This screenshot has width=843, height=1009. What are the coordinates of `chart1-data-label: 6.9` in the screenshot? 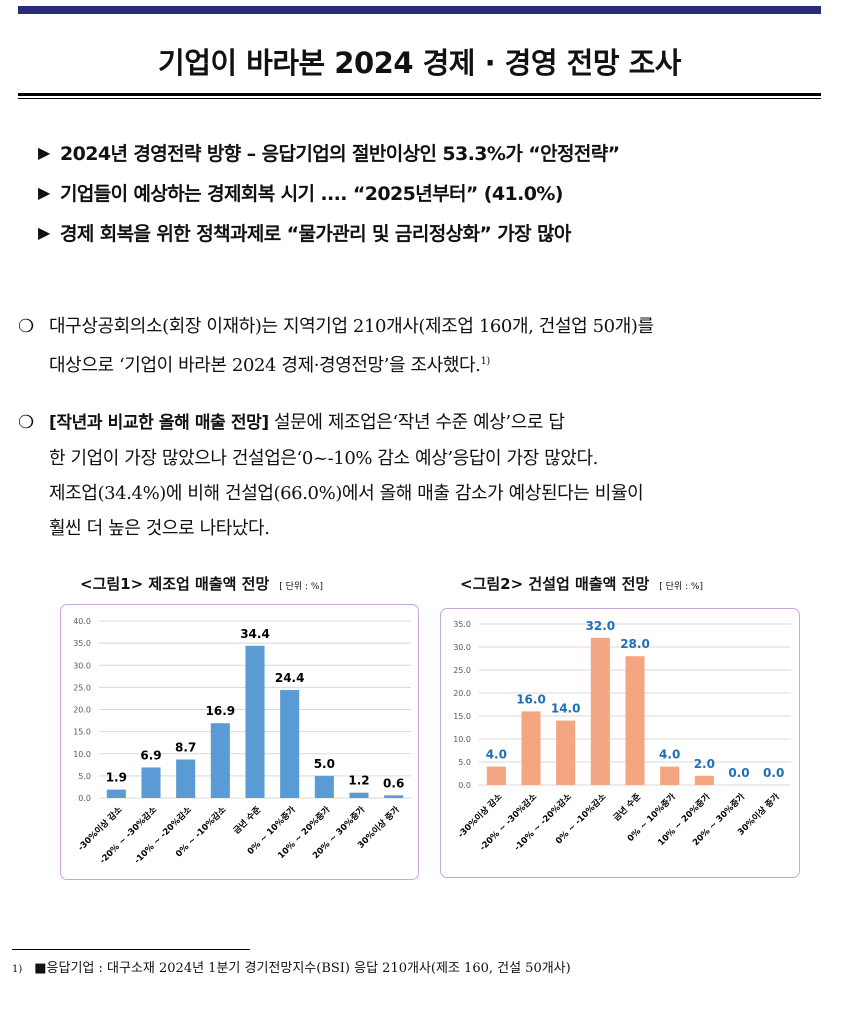 It's located at (150, 755).